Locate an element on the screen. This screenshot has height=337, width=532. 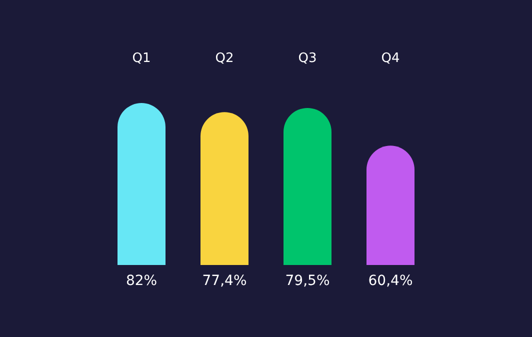
data-label: 77,4% is located at coordinates (224, 281).